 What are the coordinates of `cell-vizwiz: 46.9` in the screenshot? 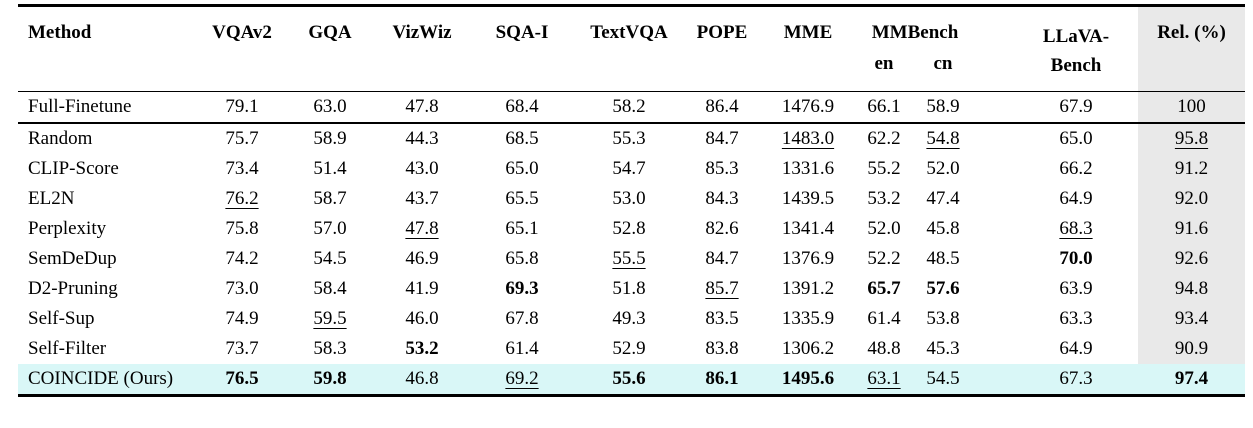 It's located at (422, 259).